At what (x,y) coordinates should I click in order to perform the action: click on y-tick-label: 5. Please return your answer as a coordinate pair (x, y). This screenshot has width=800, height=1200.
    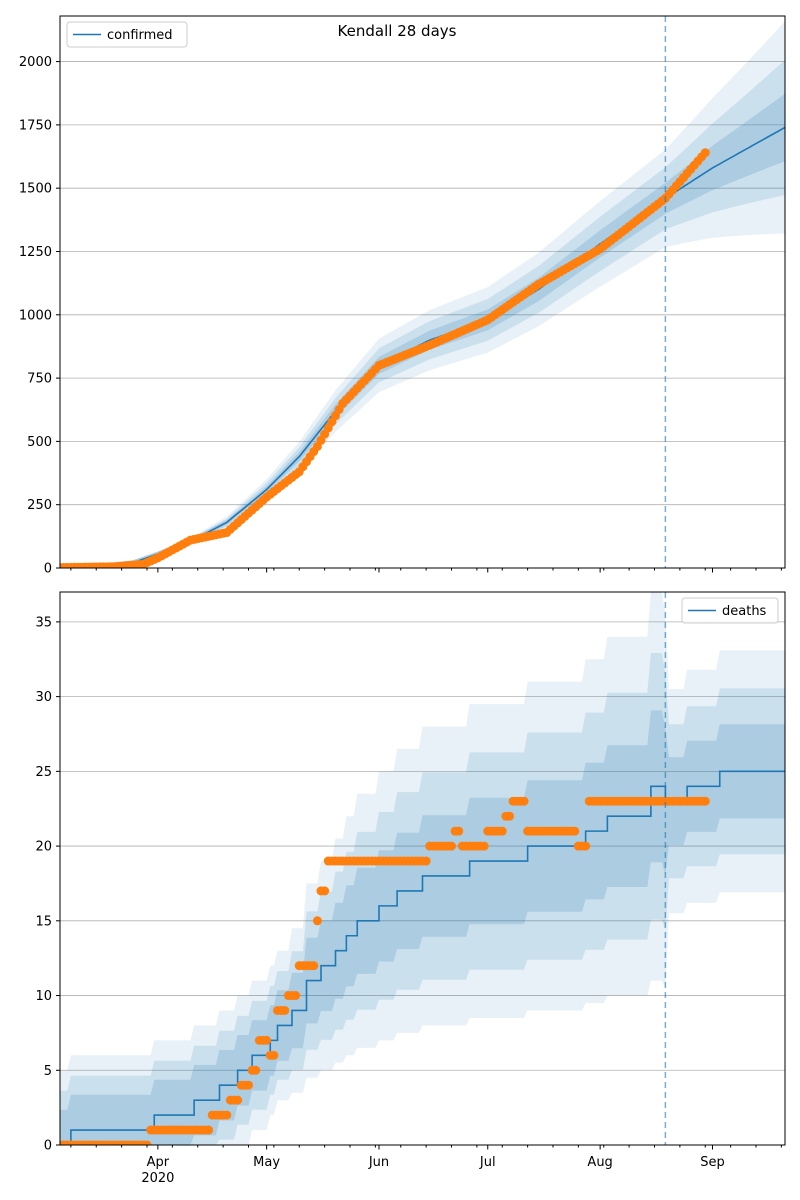
    Looking at the image, I should click on (48, 1071).